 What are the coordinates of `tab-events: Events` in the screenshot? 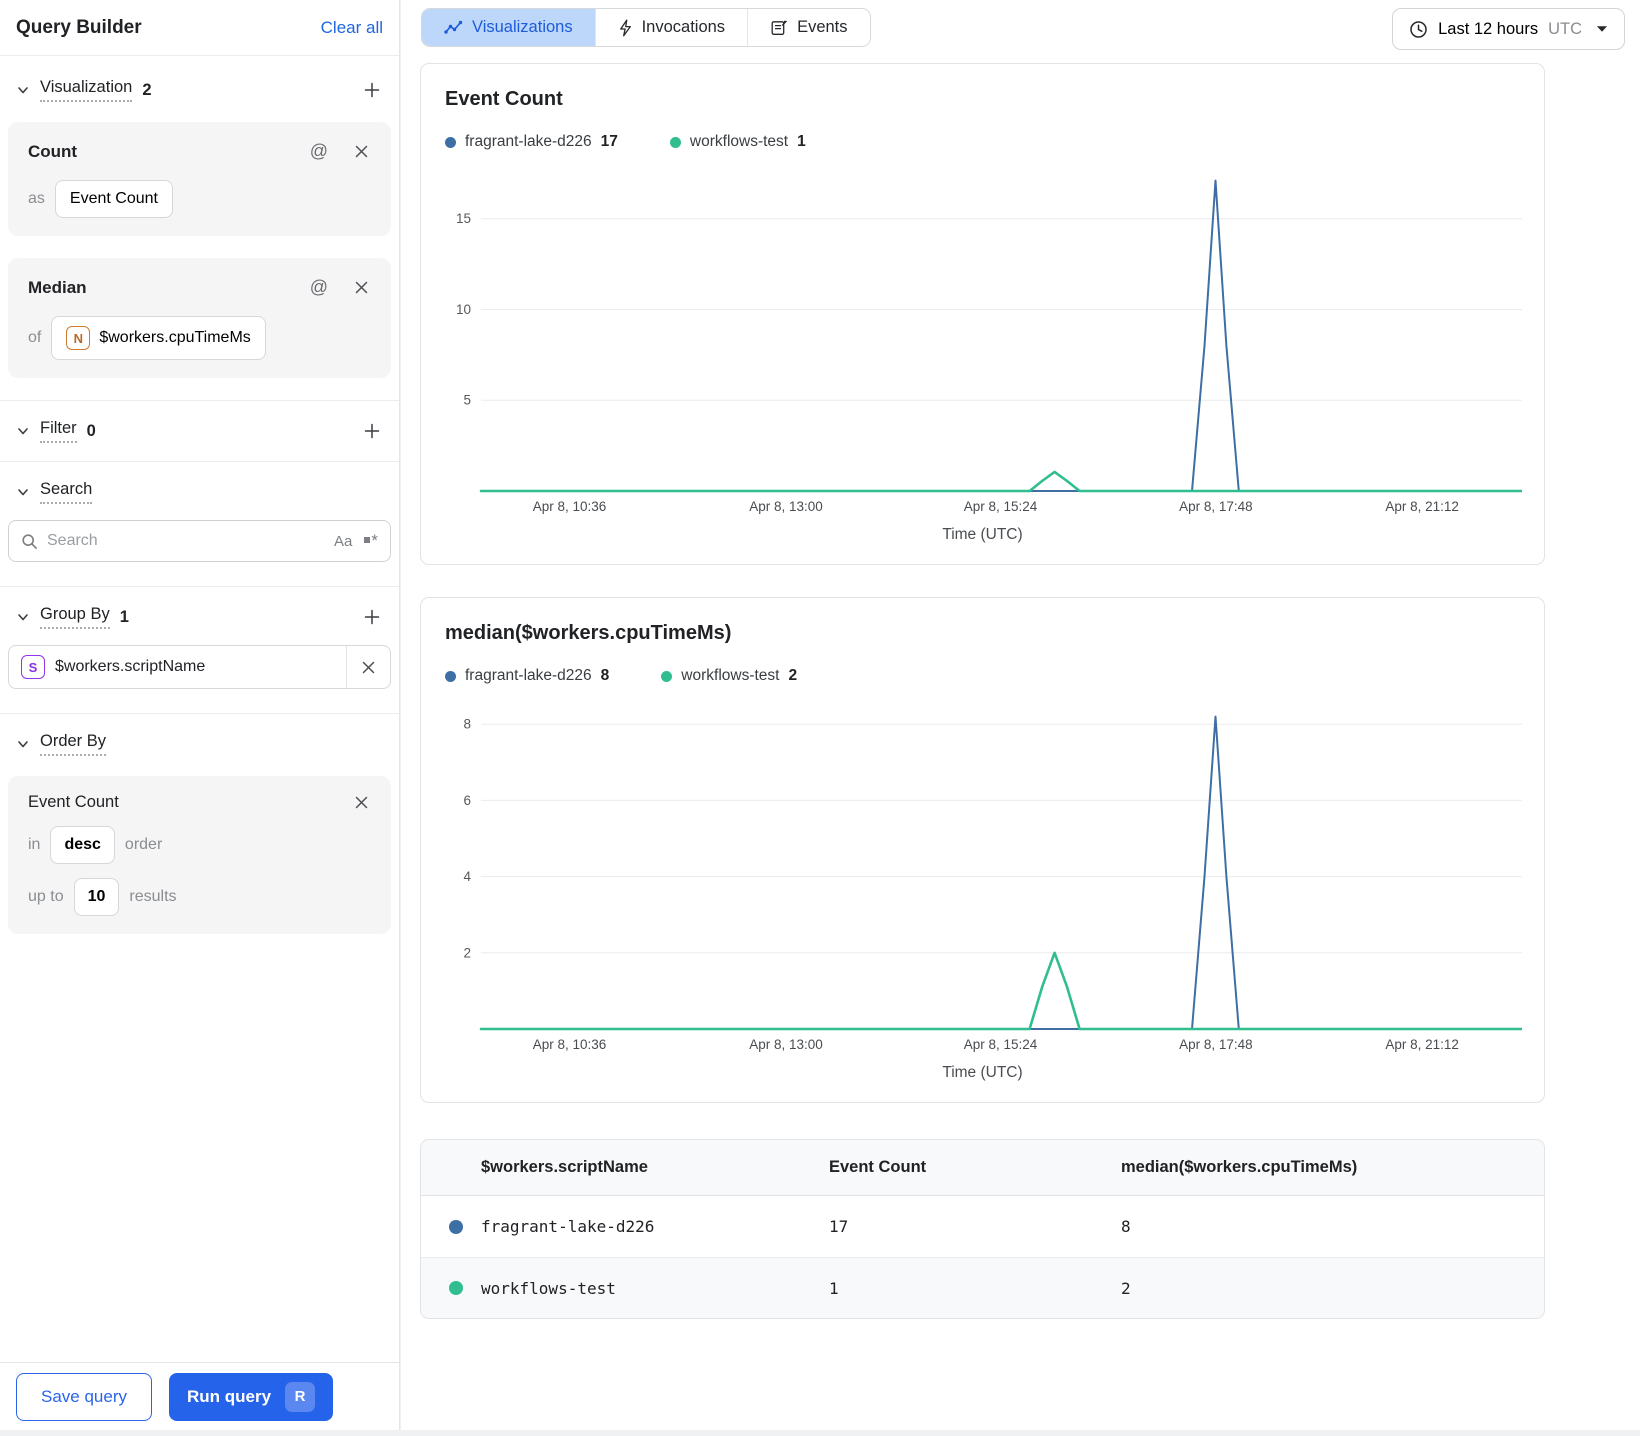 It's located at (808, 27).